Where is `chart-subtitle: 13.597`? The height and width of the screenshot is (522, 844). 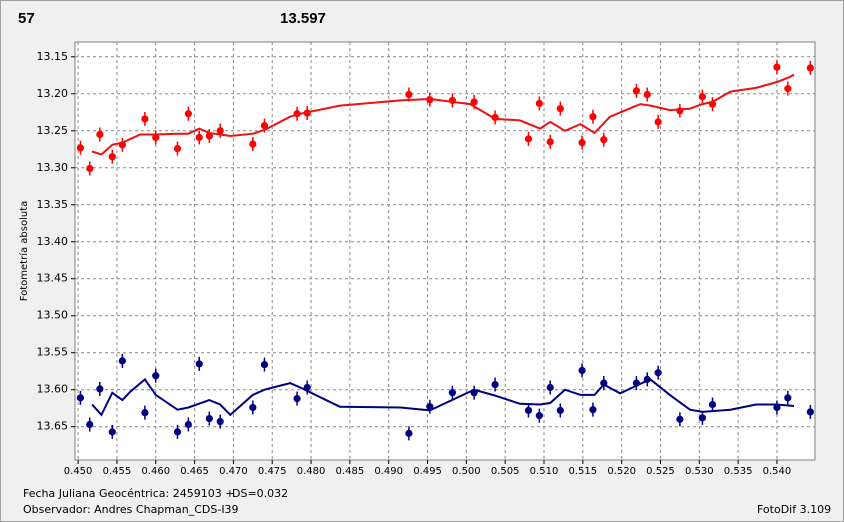 chart-subtitle: 13.597 is located at coordinates (303, 18).